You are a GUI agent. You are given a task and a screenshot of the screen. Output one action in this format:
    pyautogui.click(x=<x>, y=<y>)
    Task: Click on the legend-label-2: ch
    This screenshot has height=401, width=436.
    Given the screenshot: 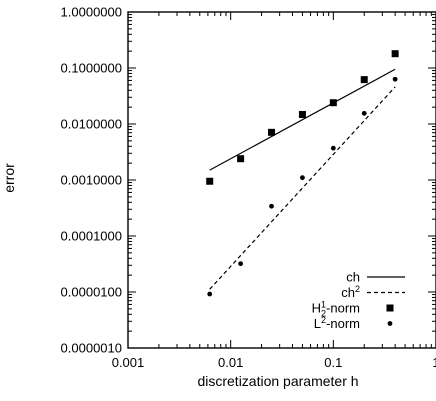 What is the action you would take?
    pyautogui.click(x=353, y=277)
    